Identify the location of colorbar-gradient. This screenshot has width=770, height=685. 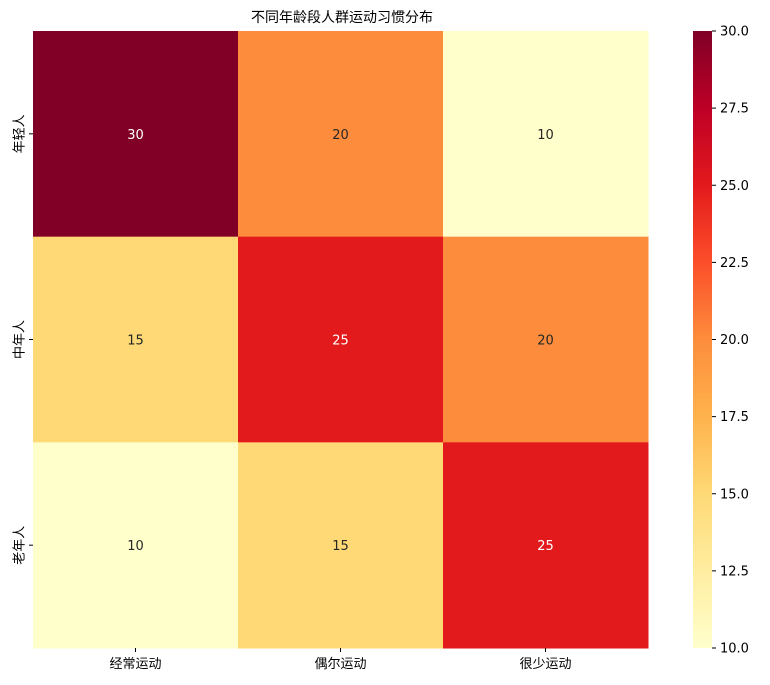
(702, 339).